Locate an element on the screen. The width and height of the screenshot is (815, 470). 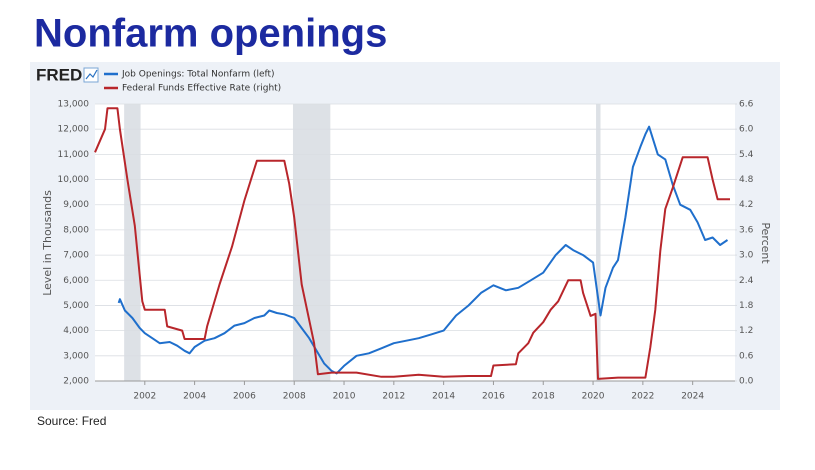
y-tick-label: 9,000 is located at coordinates (76, 205).